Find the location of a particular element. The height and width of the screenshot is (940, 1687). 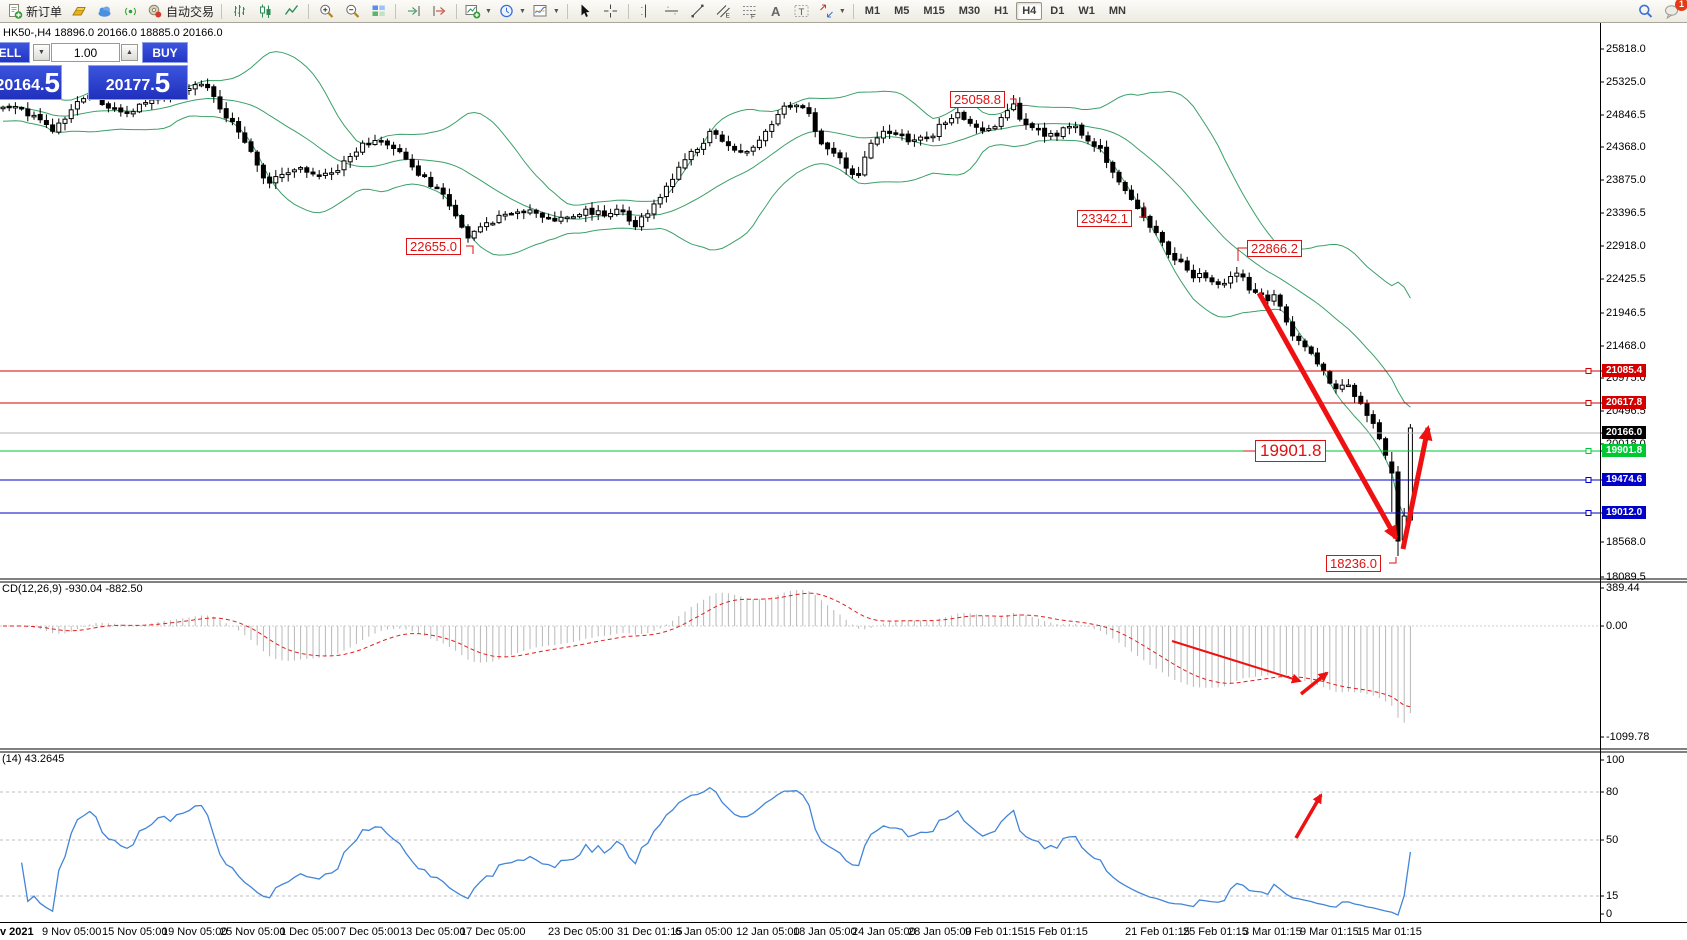

amount-increase-button: ▲ is located at coordinates (129, 52).